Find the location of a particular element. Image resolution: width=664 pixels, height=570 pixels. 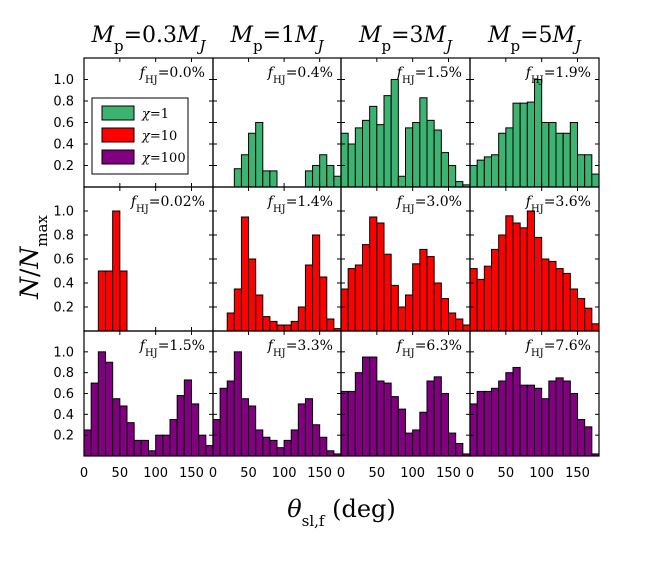

panel-r1-c4: fHJ=1.9% is located at coordinates (534, 123).